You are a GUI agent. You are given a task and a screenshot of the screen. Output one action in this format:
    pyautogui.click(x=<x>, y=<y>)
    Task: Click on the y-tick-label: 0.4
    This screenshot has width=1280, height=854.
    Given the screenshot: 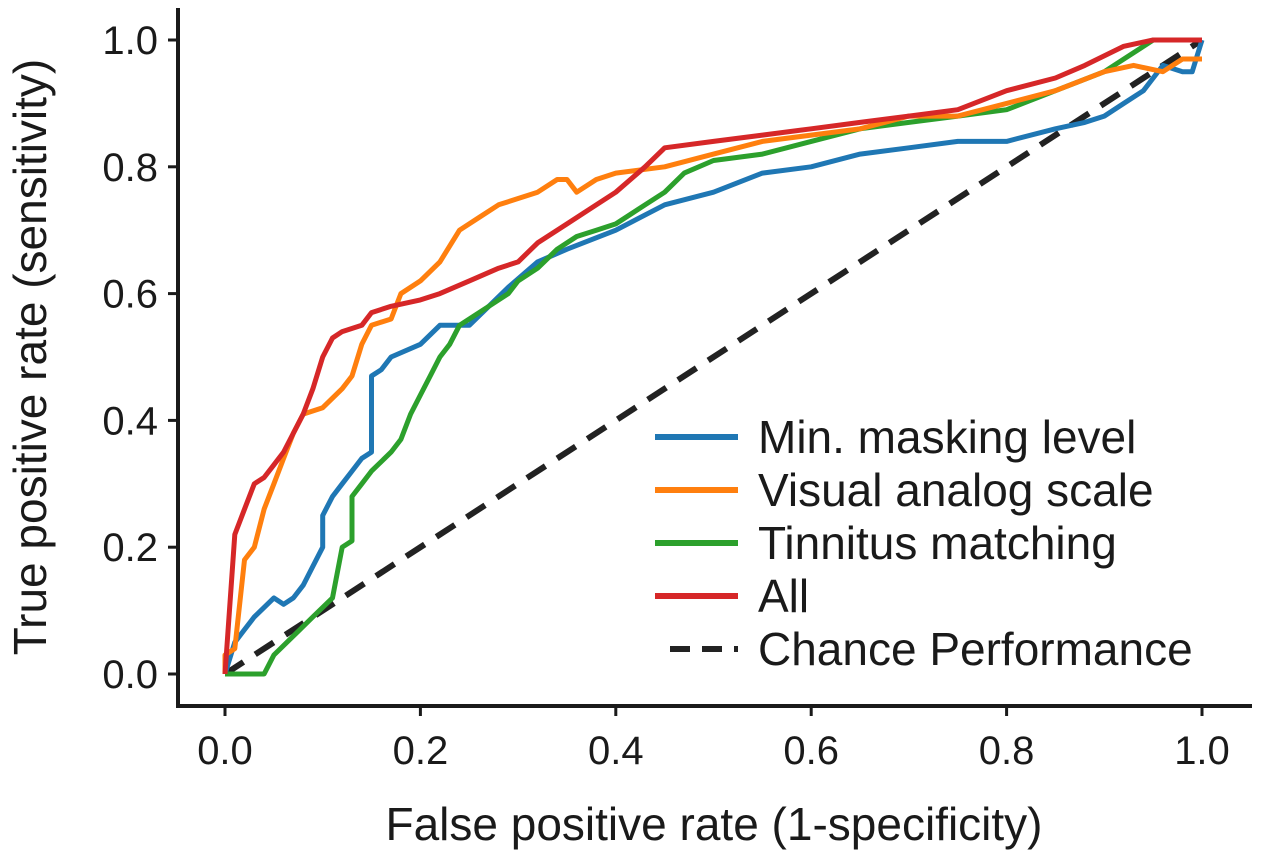 What is the action you would take?
    pyautogui.click(x=130, y=421)
    